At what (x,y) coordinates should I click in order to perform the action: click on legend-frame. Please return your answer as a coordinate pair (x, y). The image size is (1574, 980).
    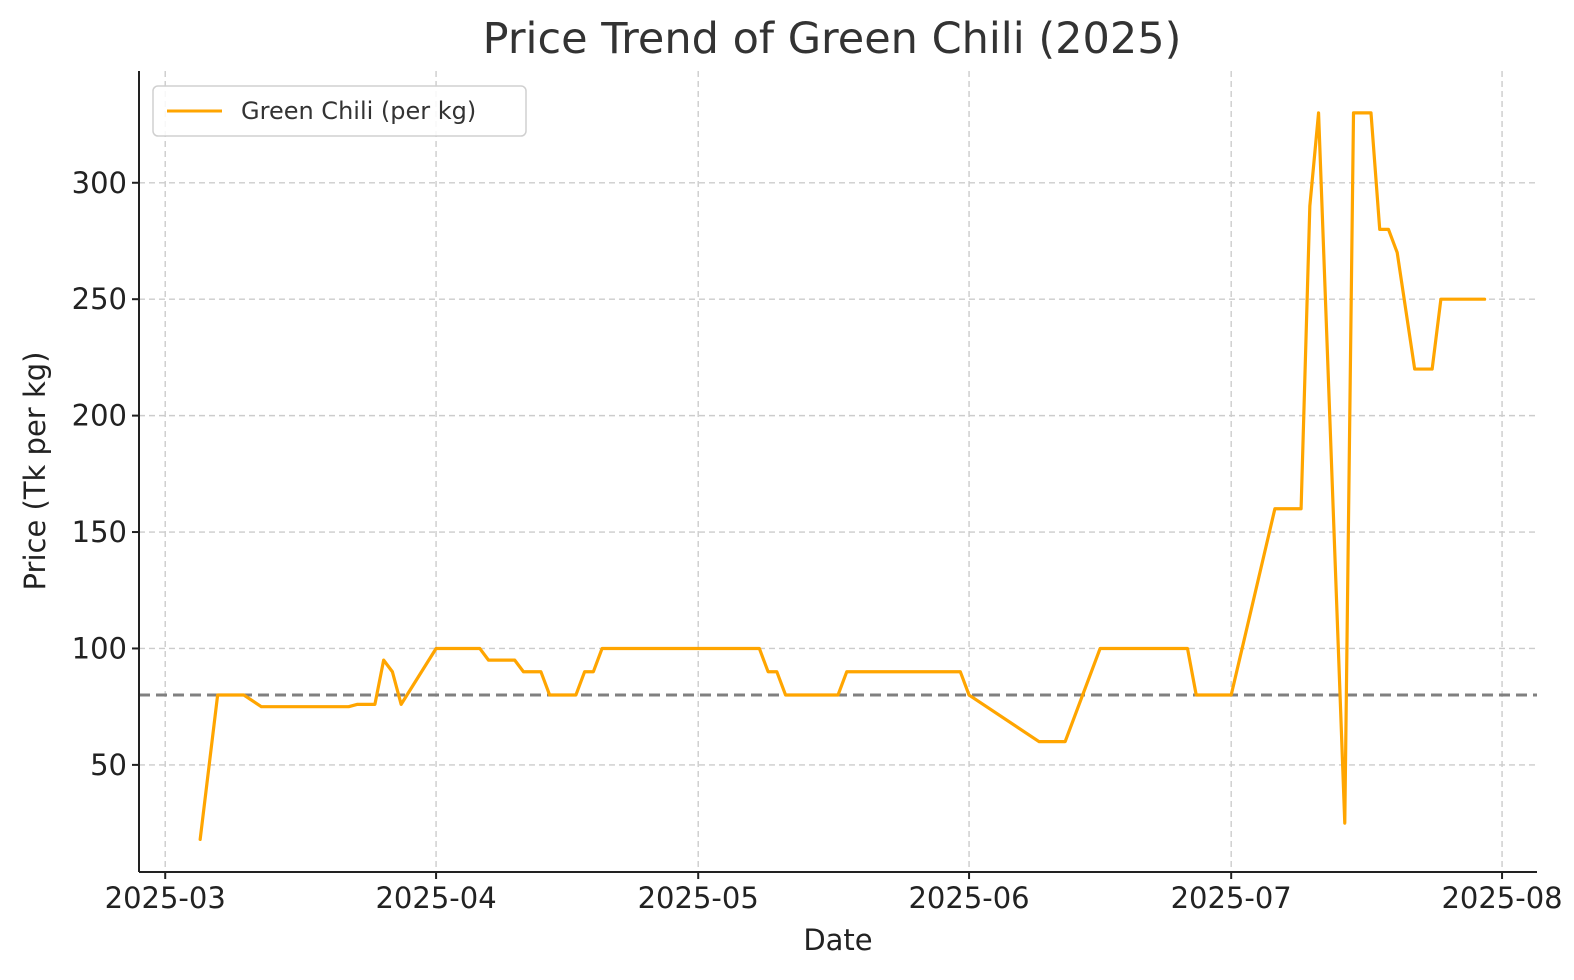
    Looking at the image, I should click on (339, 111).